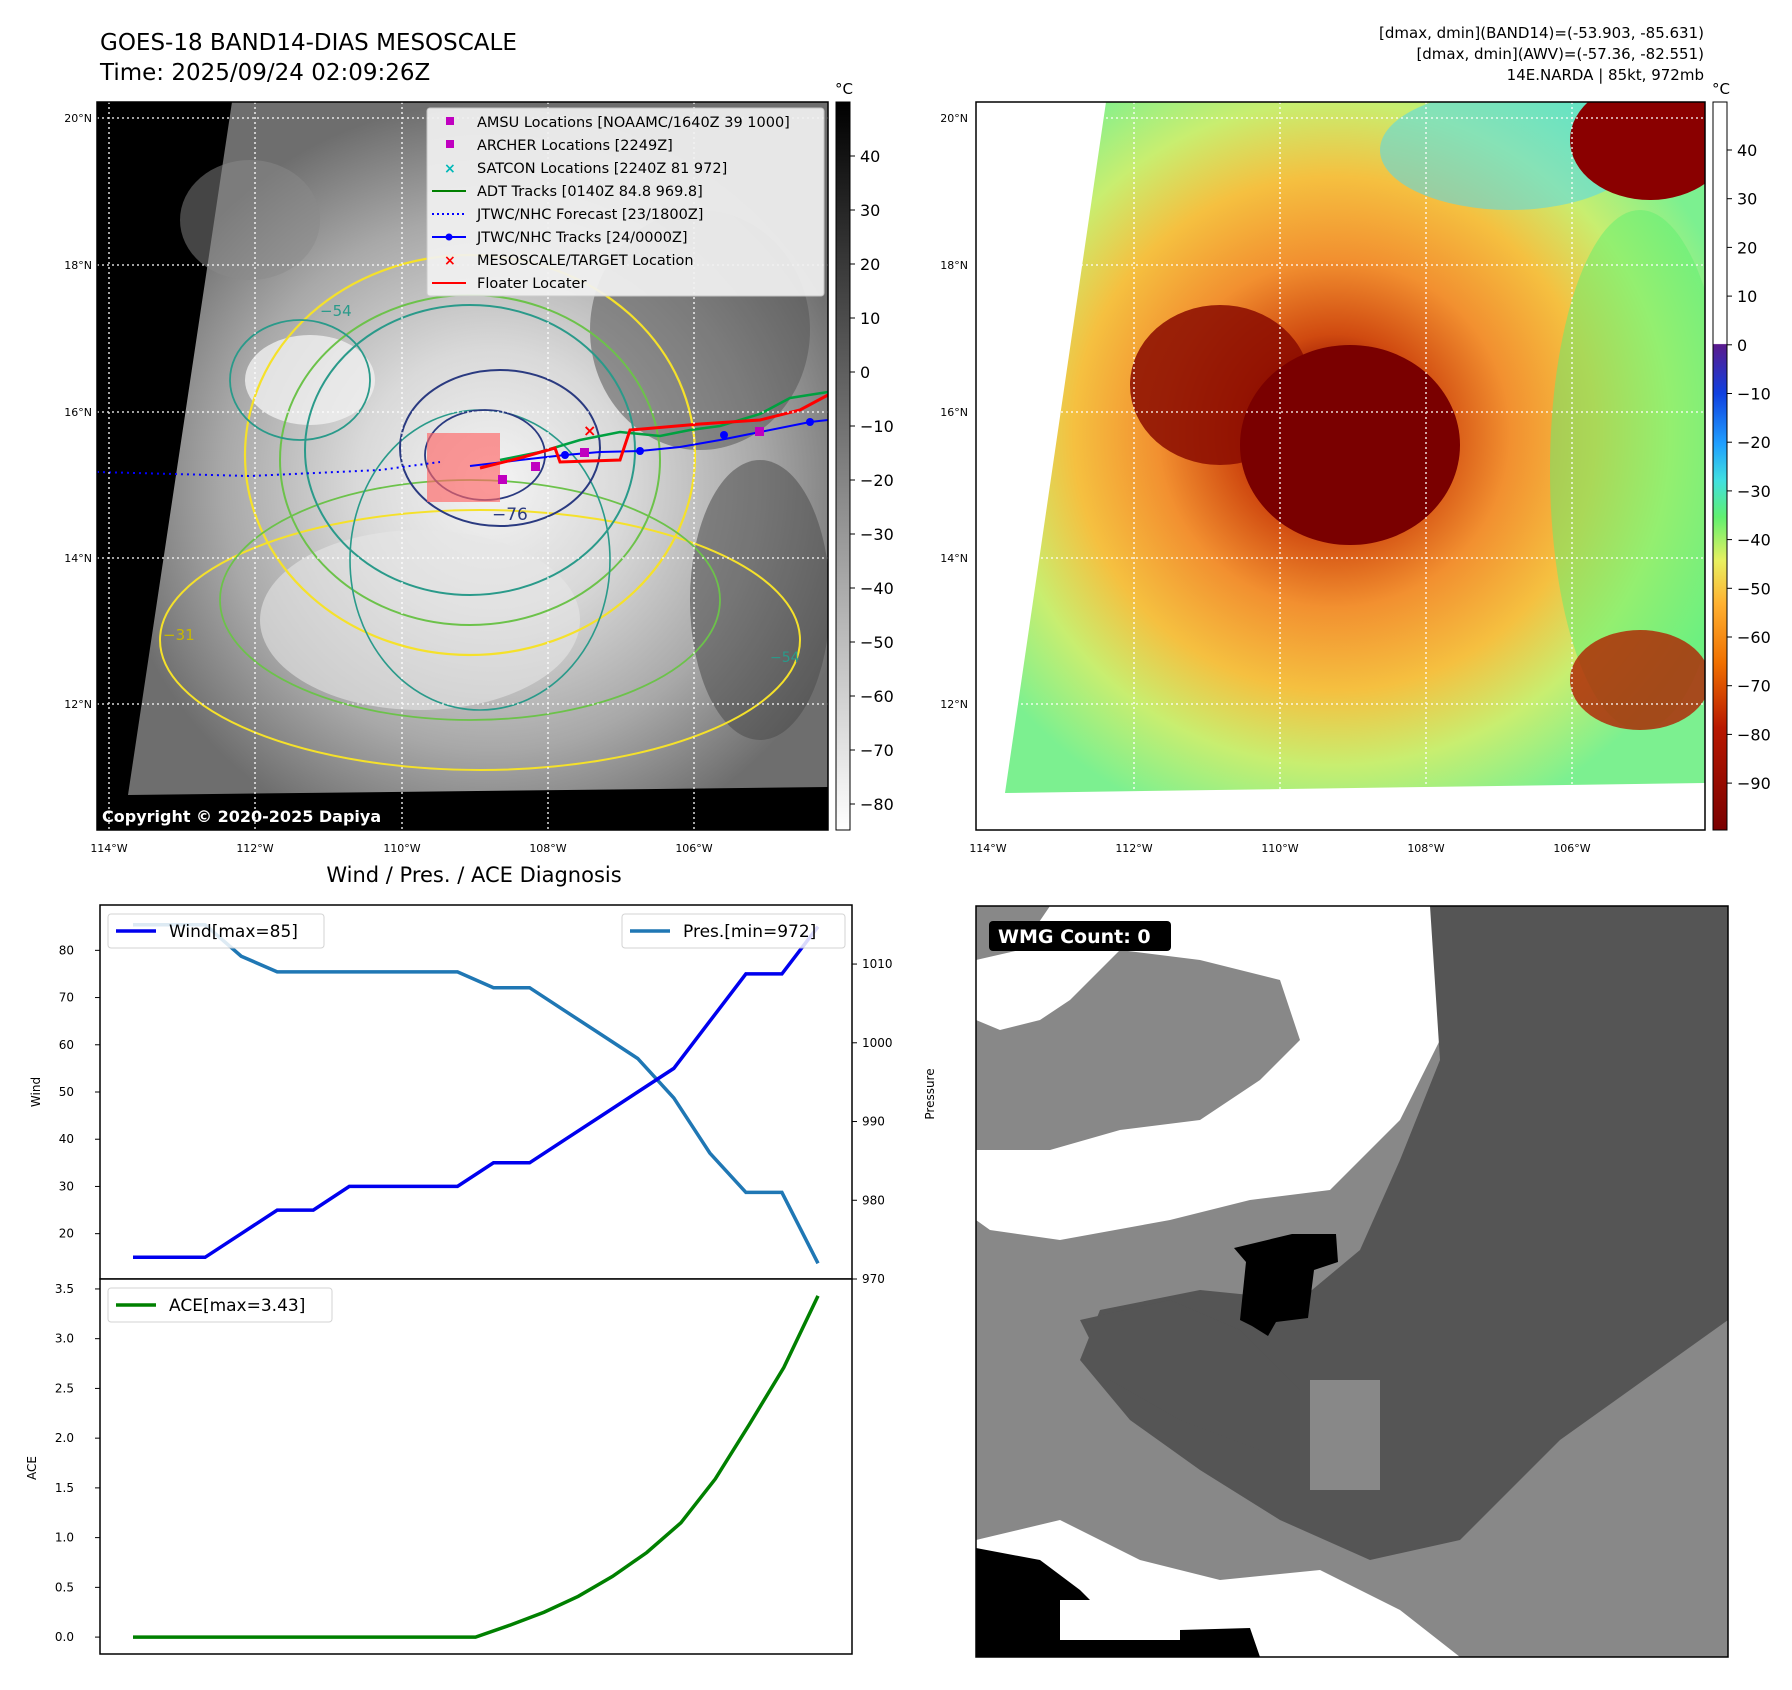 The width and height of the screenshot is (1792, 1690). What do you see at coordinates (590, 192) in the screenshot?
I see `legend-label: ADT Tracks [0140Z 84.8 969.8]` at bounding box center [590, 192].